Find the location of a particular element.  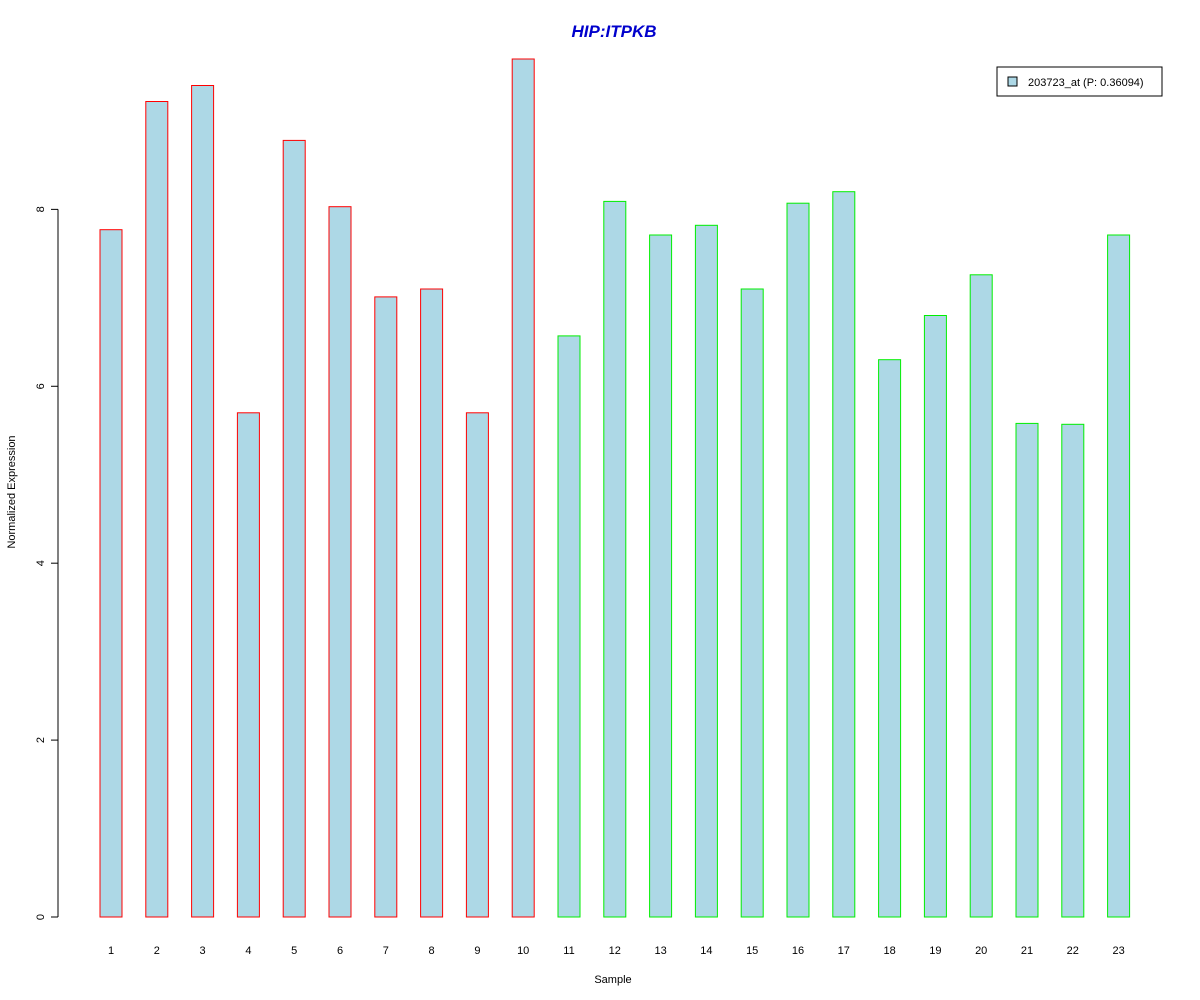

x-tick-label: 16 is located at coordinates (798, 951).